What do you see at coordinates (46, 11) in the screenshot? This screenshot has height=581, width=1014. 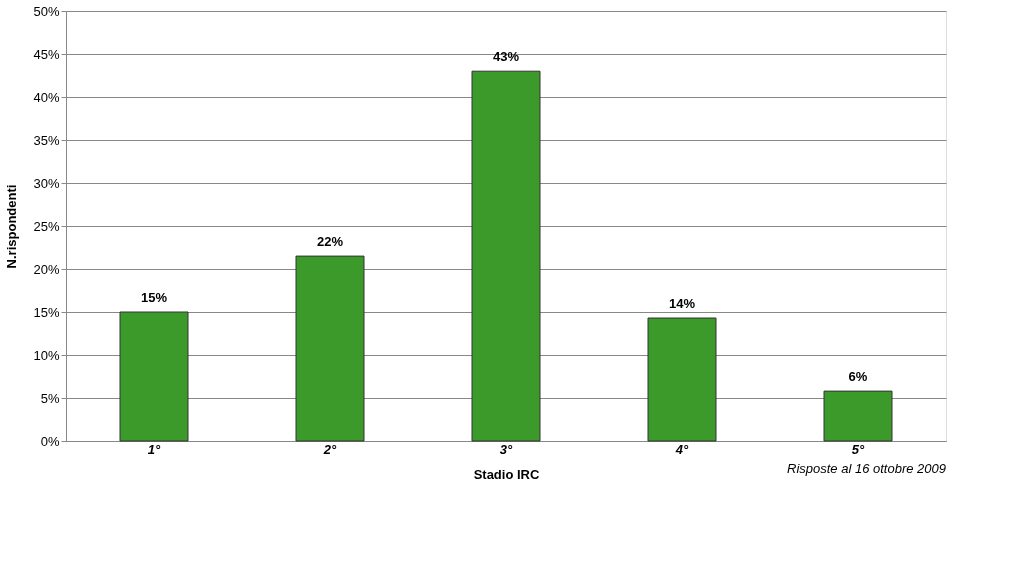 I see `y-tick-label: 50%` at bounding box center [46, 11].